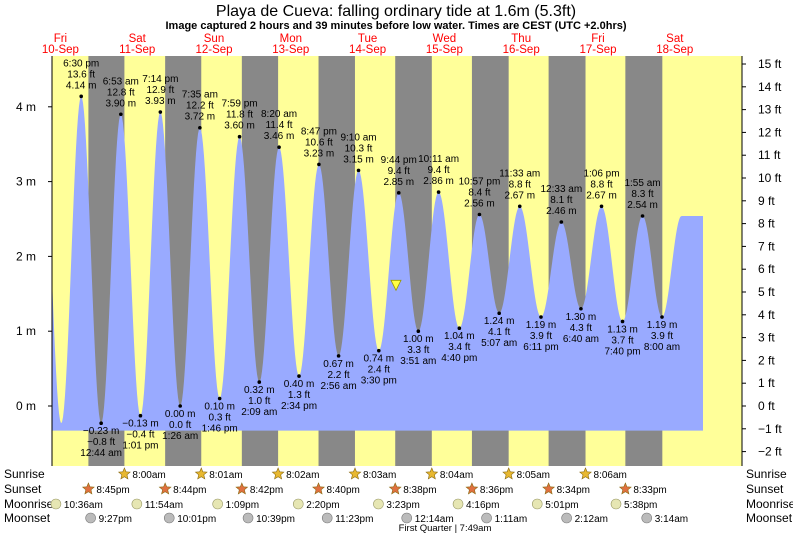  Describe the element at coordinates (379, 381) in the screenshot. I see `tide-time: 3:30 pm` at that location.